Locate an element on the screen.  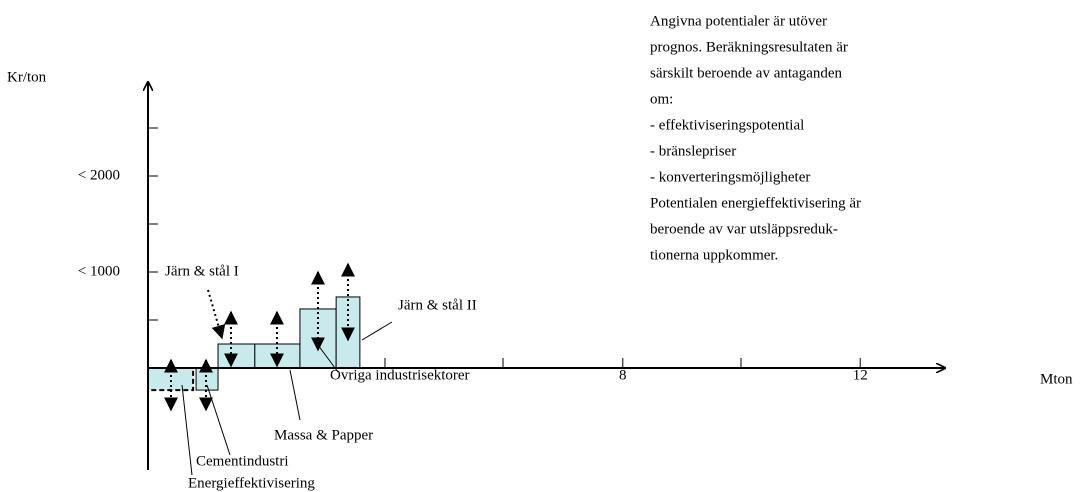
annotation: Övriga industrisektorer is located at coordinates (400, 374).